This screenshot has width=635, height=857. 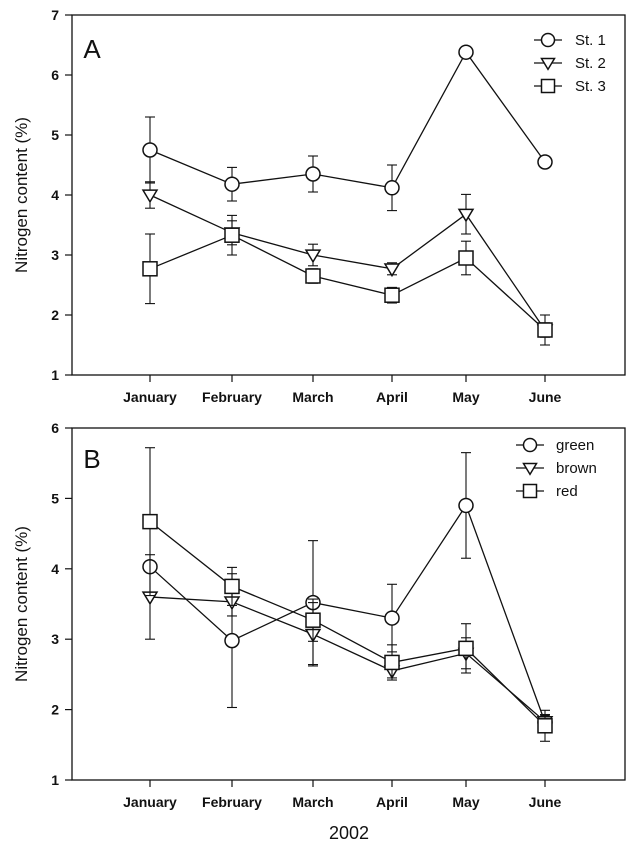 What do you see at coordinates (570, 63) in the screenshot?
I see `legend-entry: St. 2` at bounding box center [570, 63].